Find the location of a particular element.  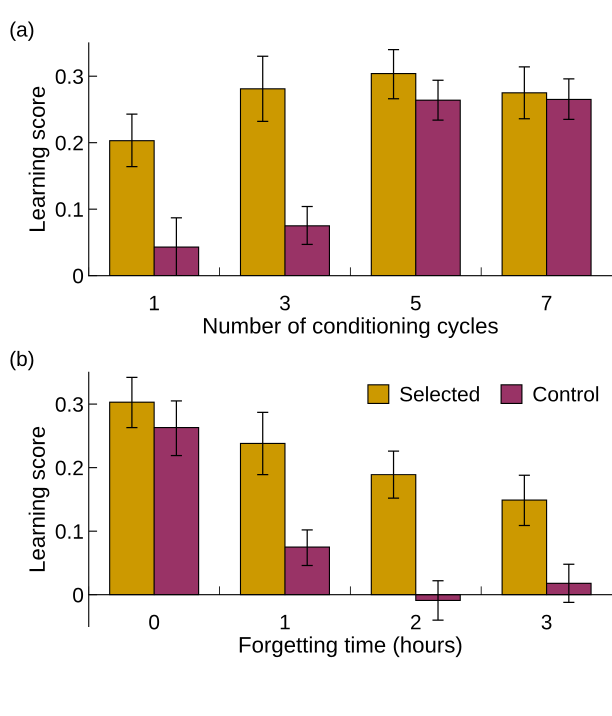

legend-label: Control is located at coordinates (565, 394).